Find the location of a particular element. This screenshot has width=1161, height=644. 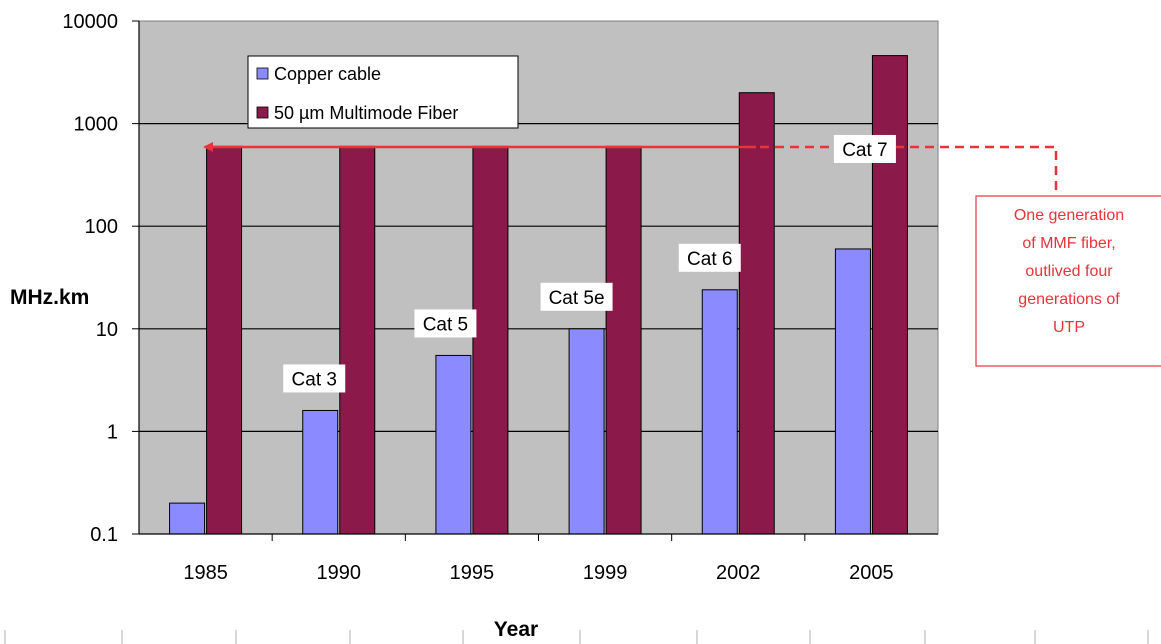

note-line: of MMF fiber, is located at coordinates (1068, 243).